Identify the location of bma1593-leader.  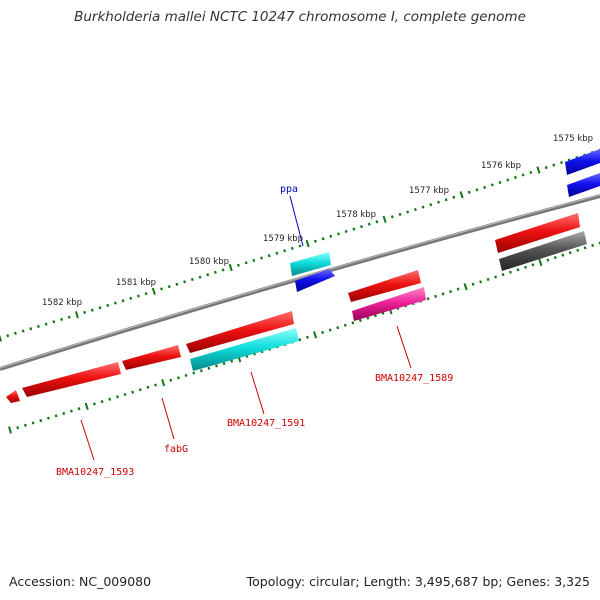
(87, 440).